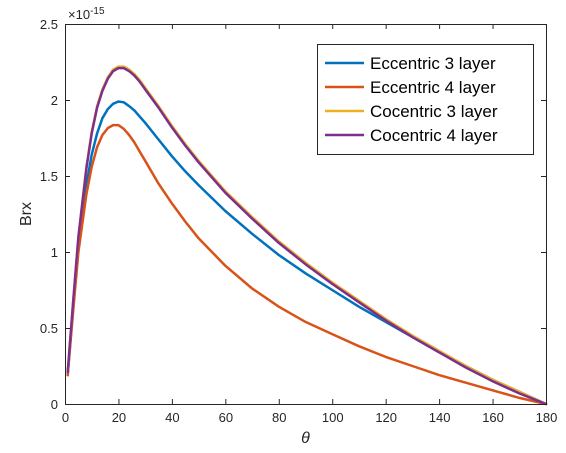  What do you see at coordinates (440, 417) in the screenshot?
I see `x-tick-label: 140` at bounding box center [440, 417].